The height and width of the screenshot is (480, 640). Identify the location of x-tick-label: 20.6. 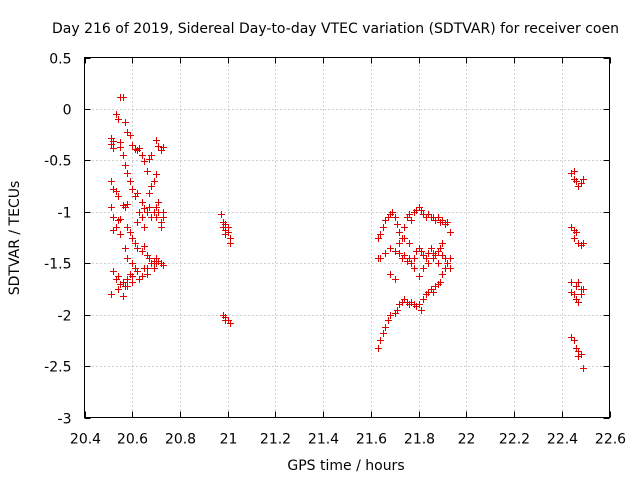
(132, 440).